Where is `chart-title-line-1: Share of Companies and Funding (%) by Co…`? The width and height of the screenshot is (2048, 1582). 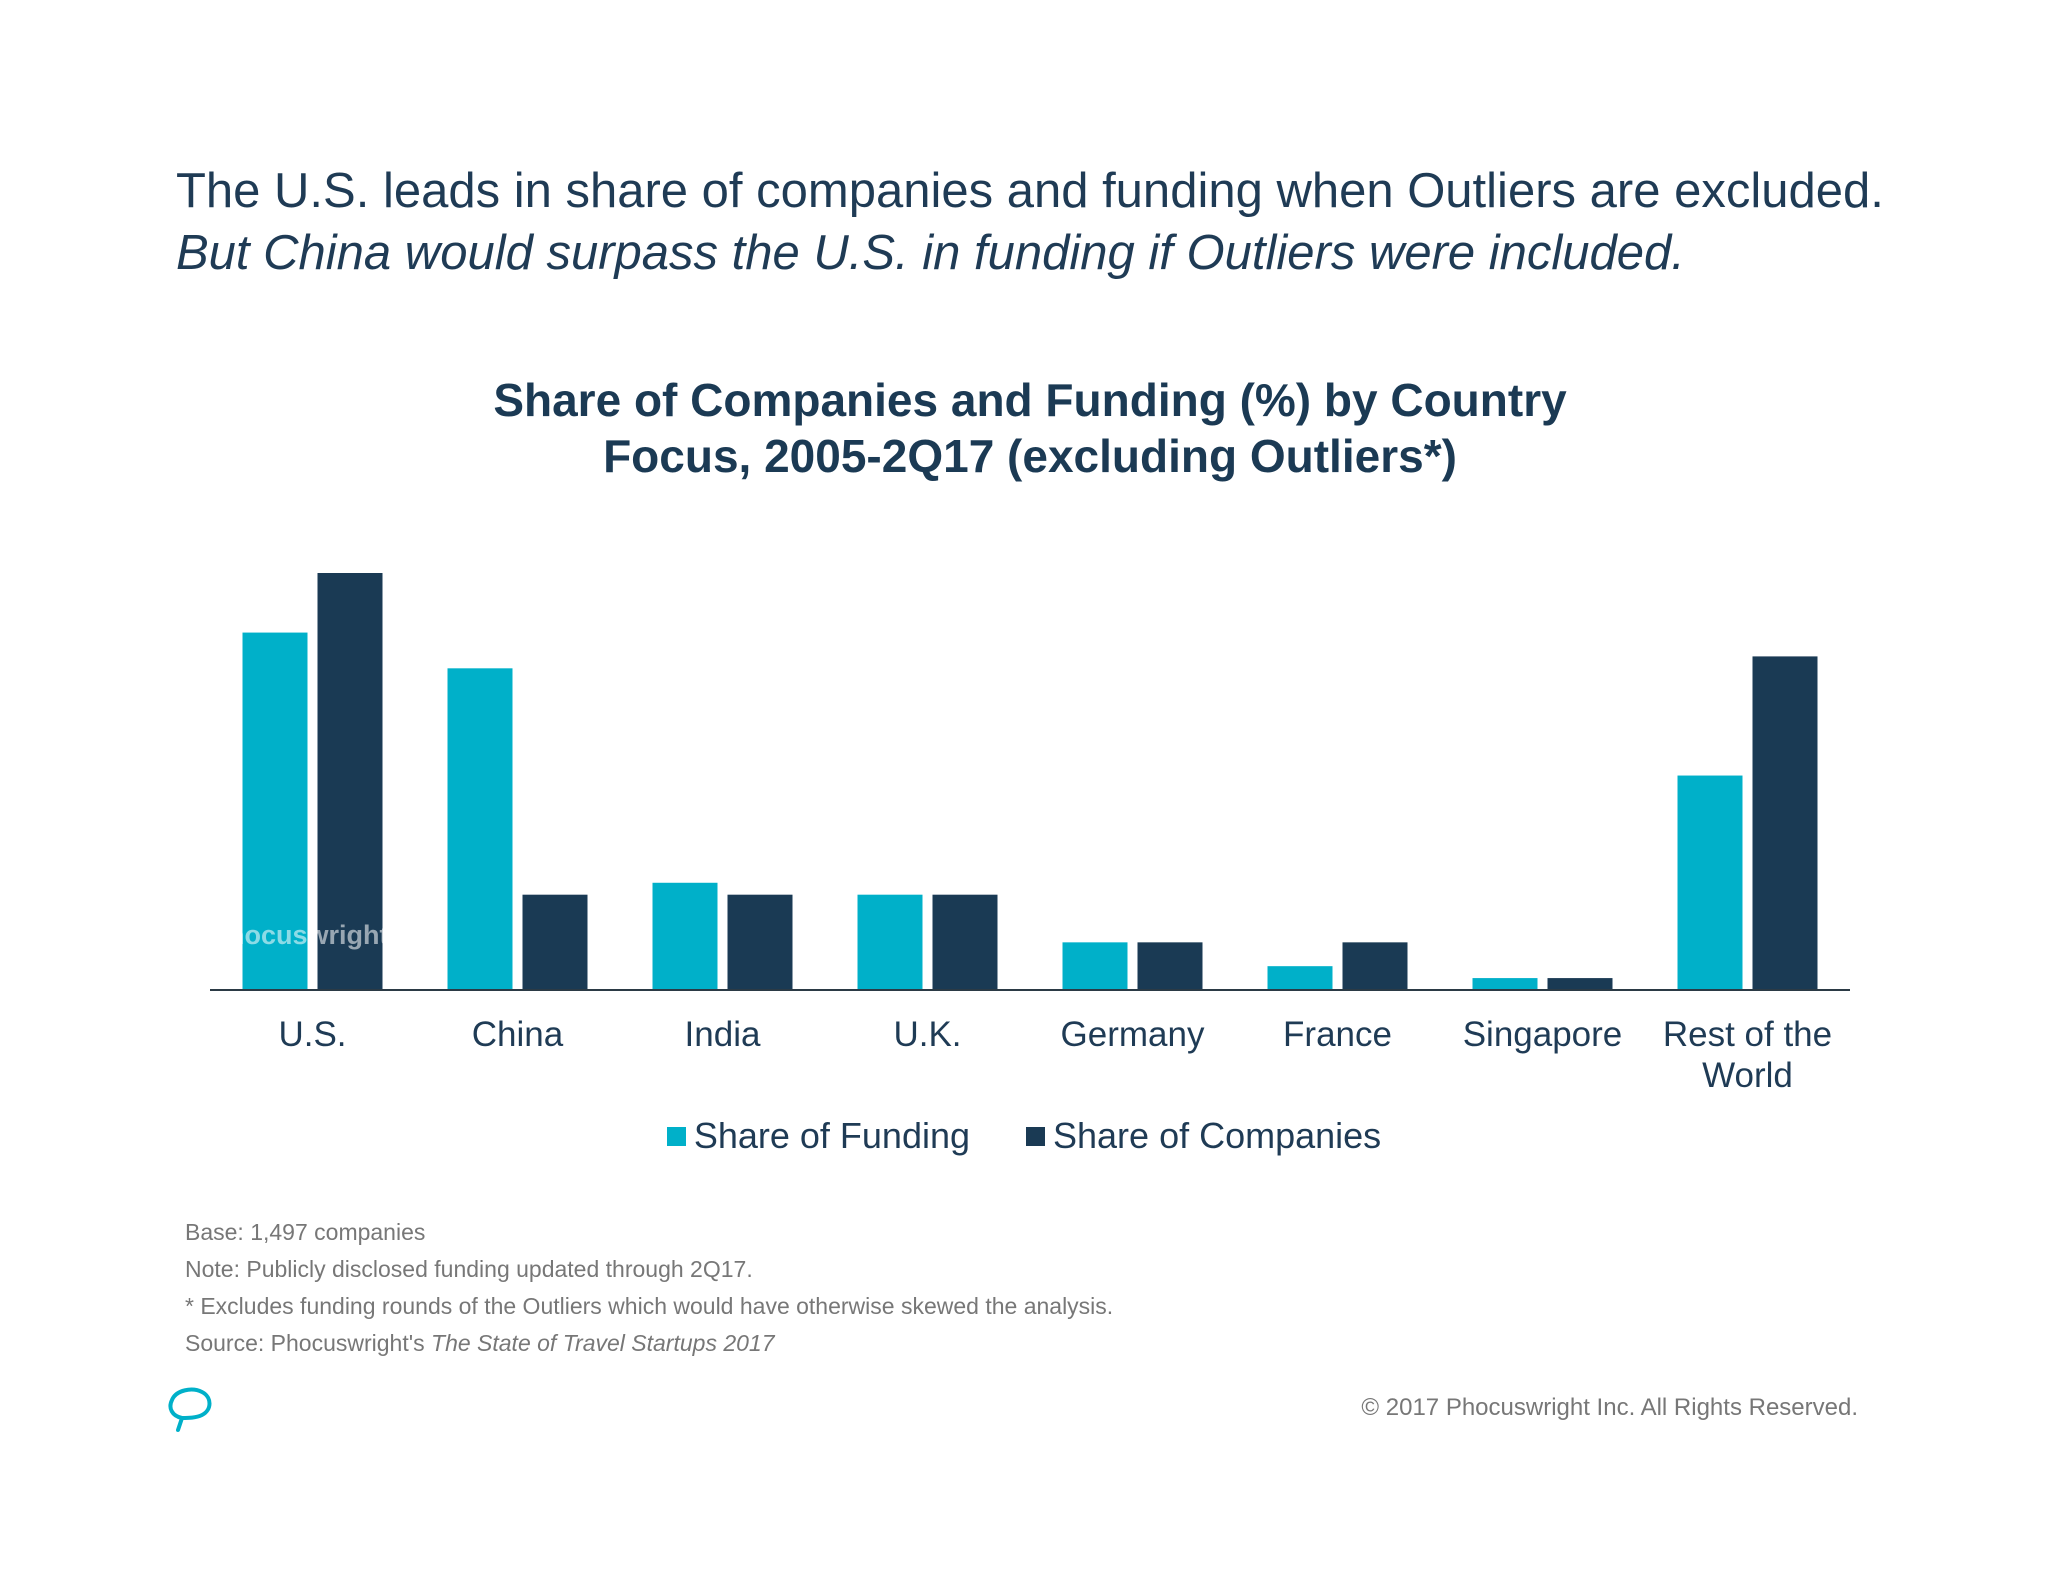
chart-title-line-1: Share of Companies and Funding (%) by Co… is located at coordinates (1030, 400).